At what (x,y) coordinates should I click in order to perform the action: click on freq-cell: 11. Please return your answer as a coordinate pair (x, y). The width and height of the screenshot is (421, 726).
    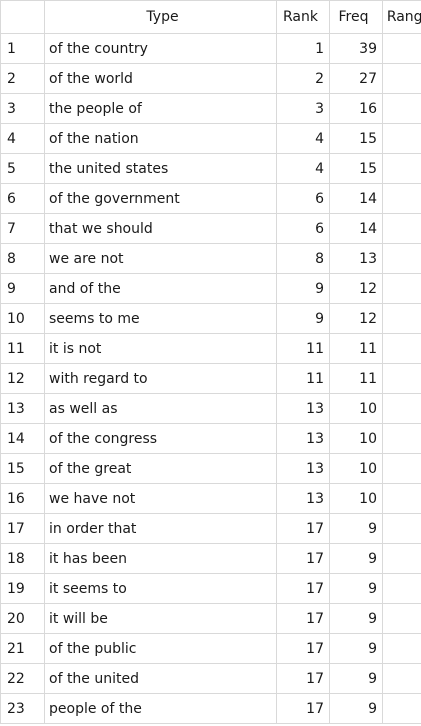
    Looking at the image, I should click on (356, 348).